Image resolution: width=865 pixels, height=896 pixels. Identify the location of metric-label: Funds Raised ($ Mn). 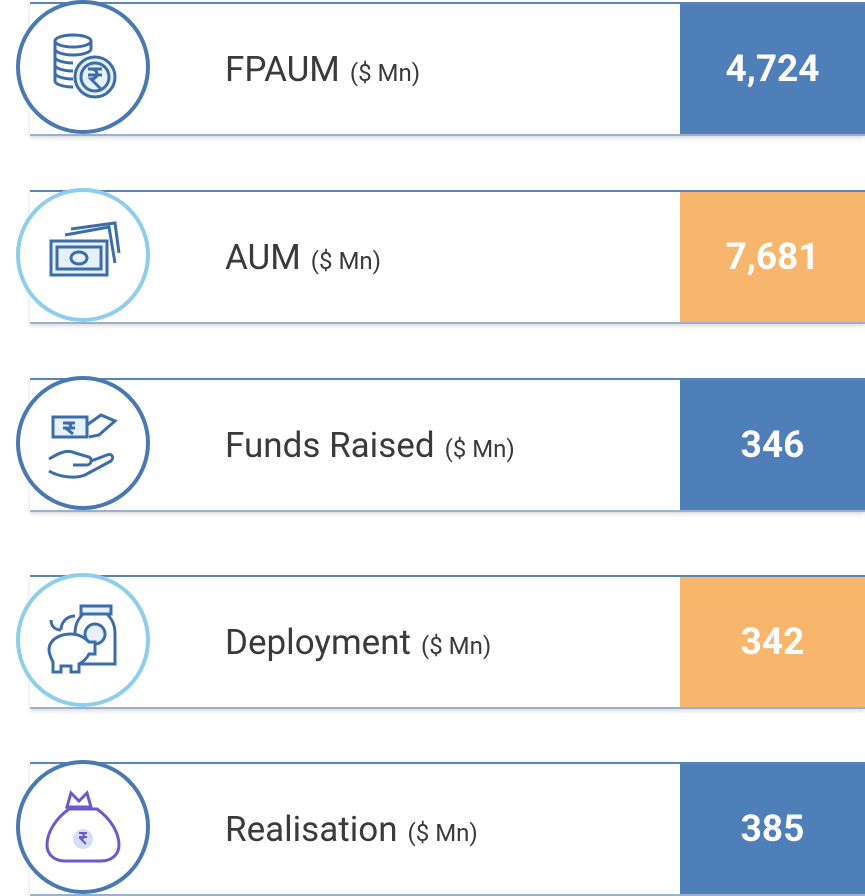
(370, 445).